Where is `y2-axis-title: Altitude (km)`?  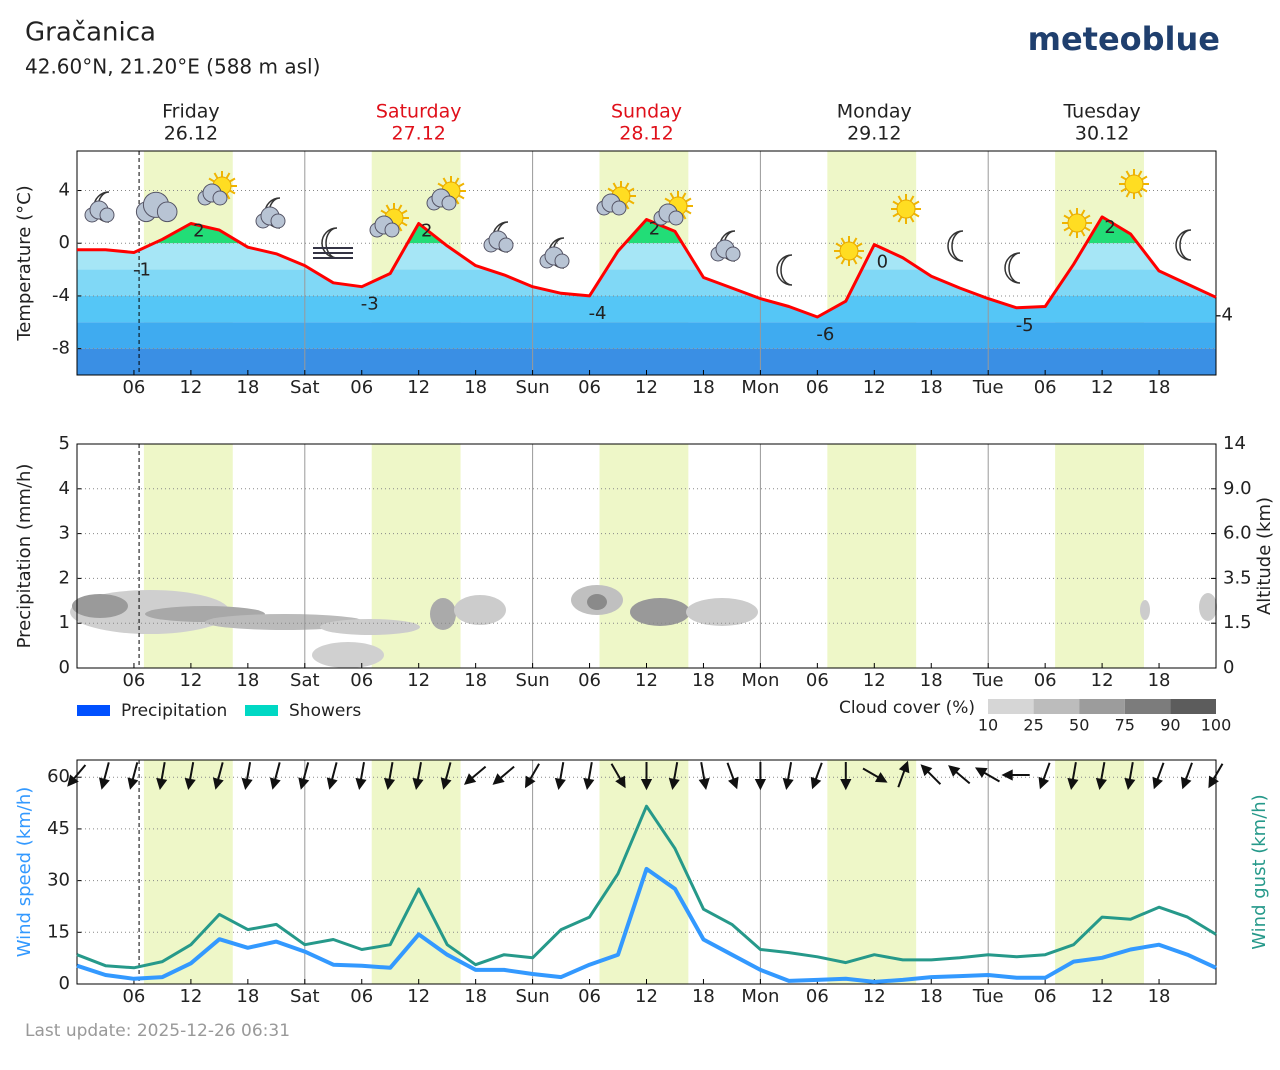
y2-axis-title: Altitude (km) is located at coordinates (1264, 556).